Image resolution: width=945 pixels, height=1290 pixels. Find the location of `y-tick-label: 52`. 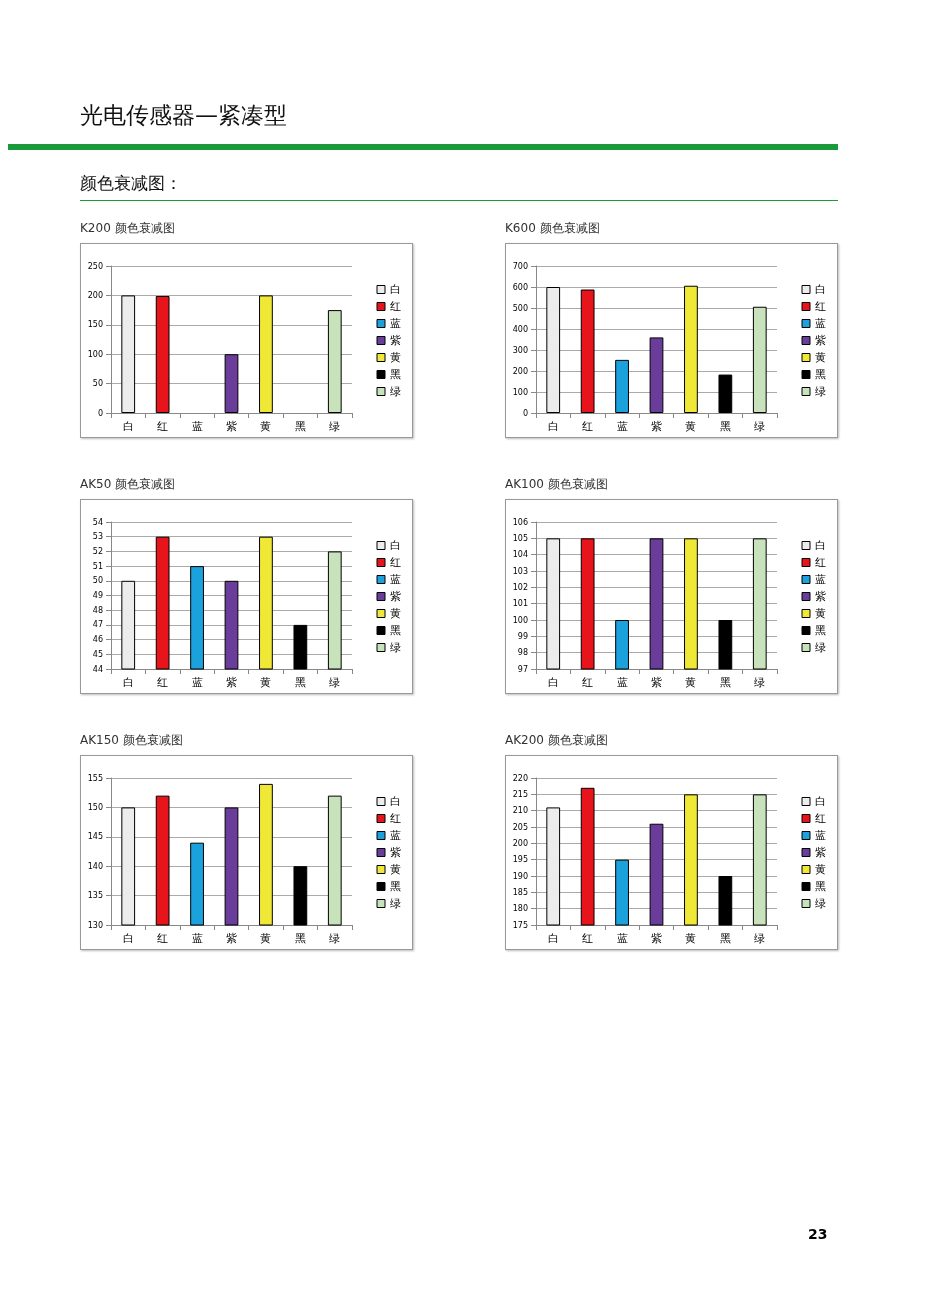

y-tick-label: 52 is located at coordinates (97, 551).